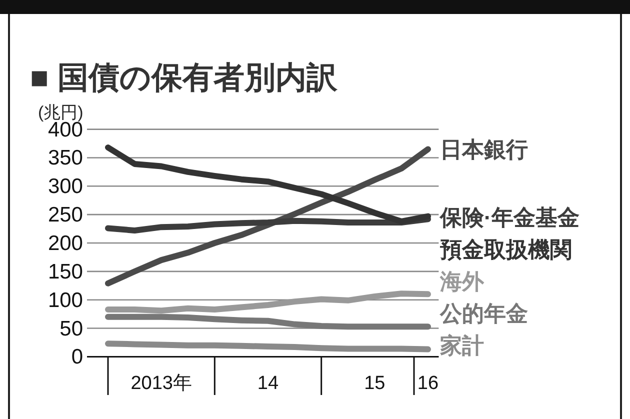 This screenshot has height=419, width=630. I want to click on y-tick-label: 50, so click(71, 328).